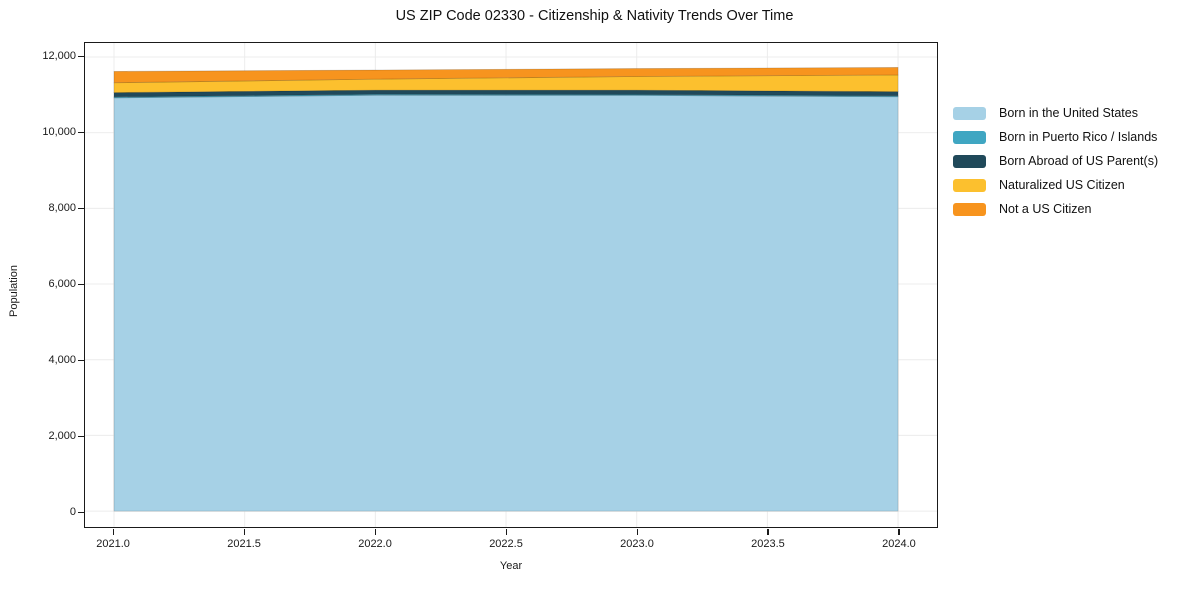 This screenshot has height=590, width=1189. Describe the element at coordinates (506, 544) in the screenshot. I see `x-tick-label: 2022.5` at that location.